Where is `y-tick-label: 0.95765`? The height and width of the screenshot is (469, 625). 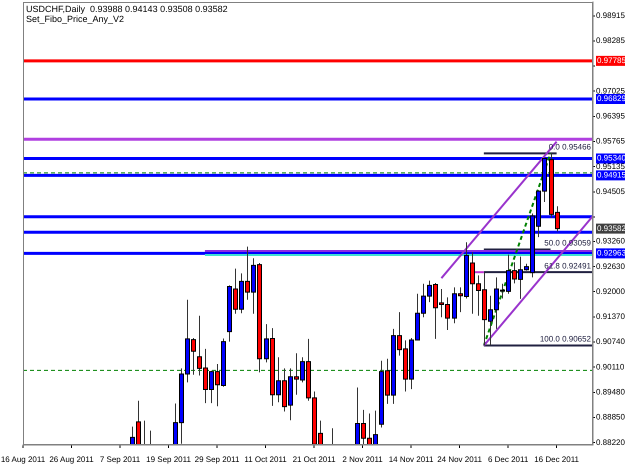
y-tick-label: 0.95765 is located at coordinates (610, 141).